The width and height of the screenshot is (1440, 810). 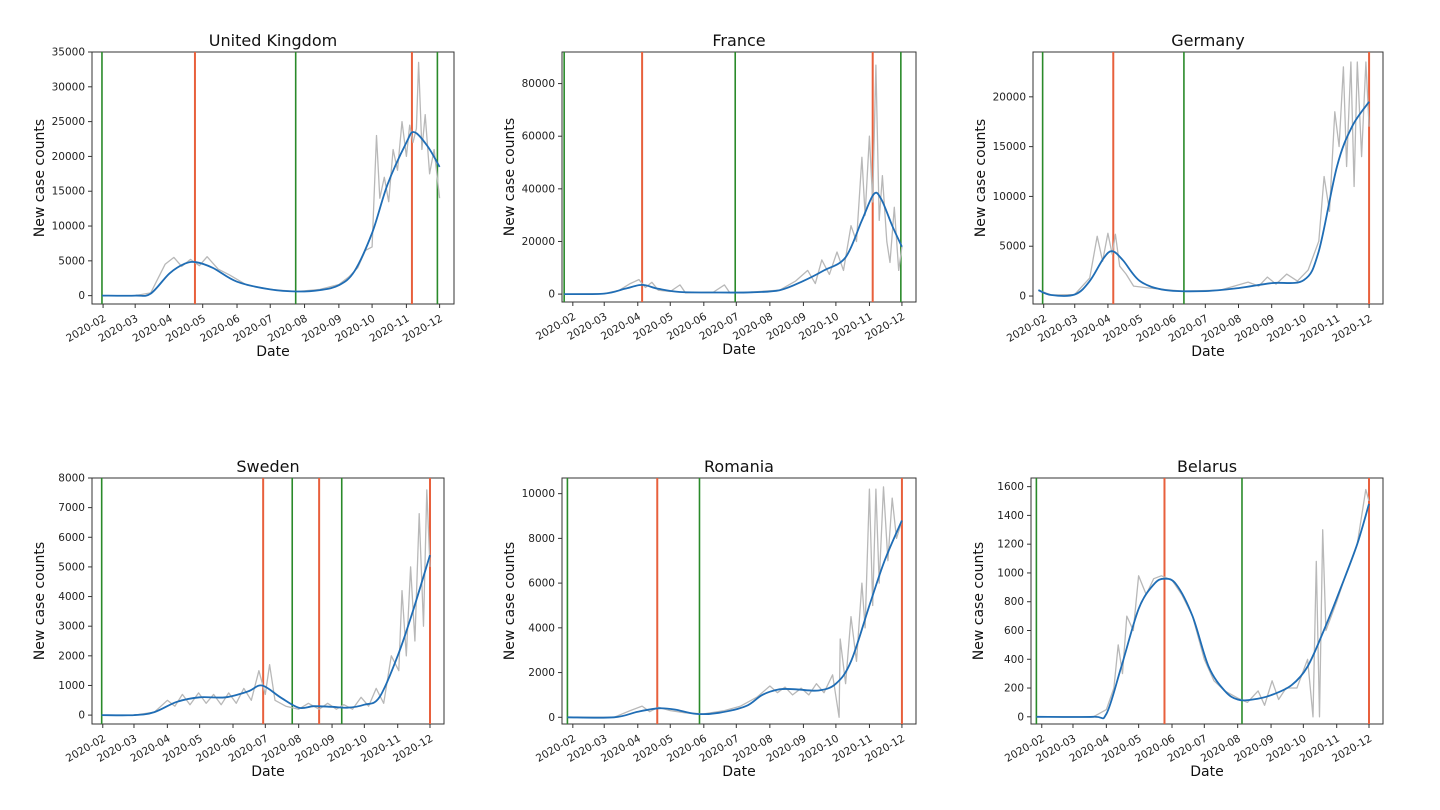 I want to click on y-tick-label: 7000, so click(x=71, y=508).